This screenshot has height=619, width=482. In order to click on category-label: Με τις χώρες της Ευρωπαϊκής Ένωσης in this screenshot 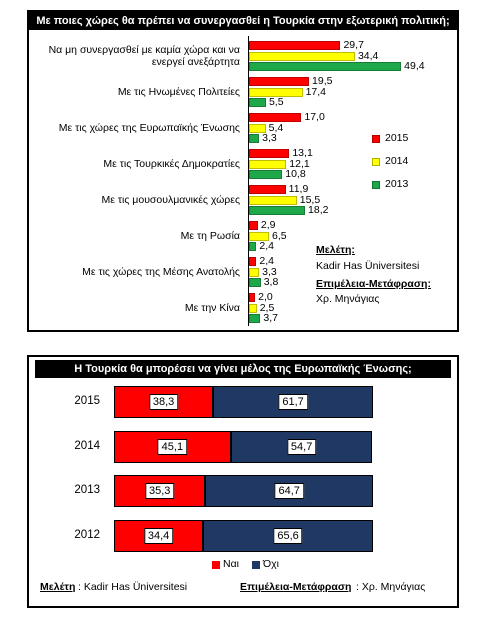, I will do `click(149, 128)`.